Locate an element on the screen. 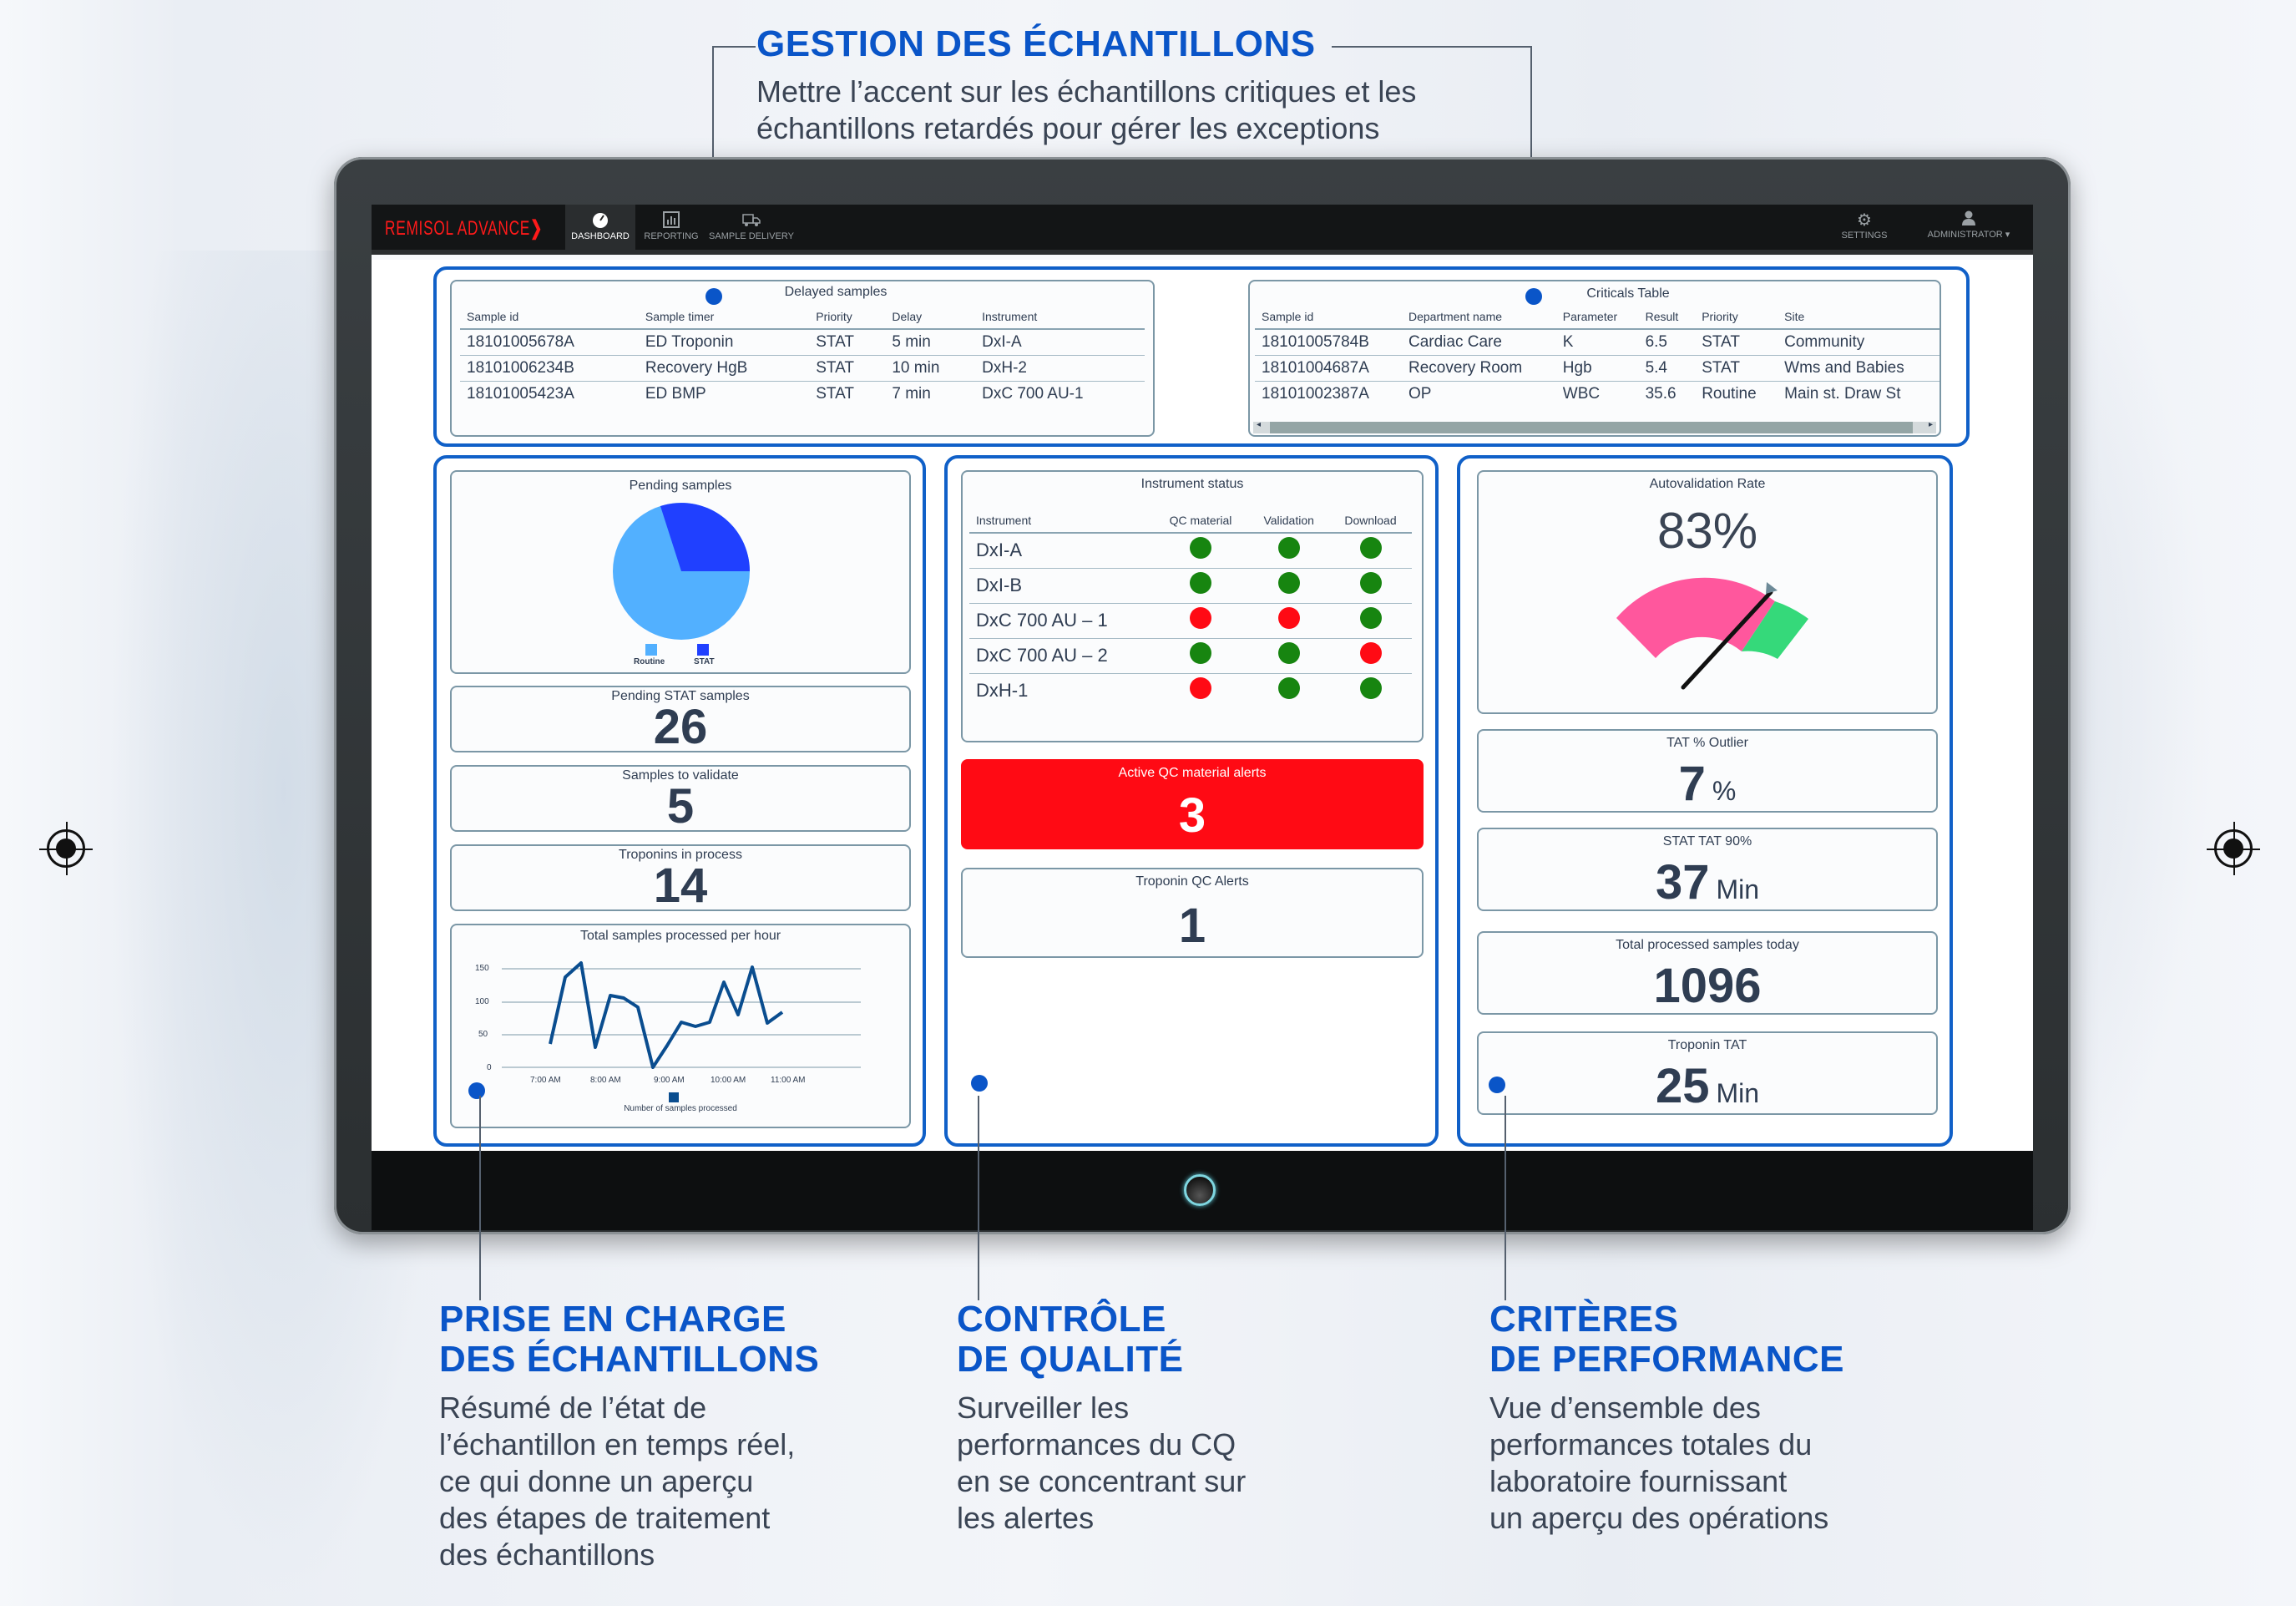 This screenshot has height=1606, width=2296. qc-alerts-count: 3 is located at coordinates (1192, 815).